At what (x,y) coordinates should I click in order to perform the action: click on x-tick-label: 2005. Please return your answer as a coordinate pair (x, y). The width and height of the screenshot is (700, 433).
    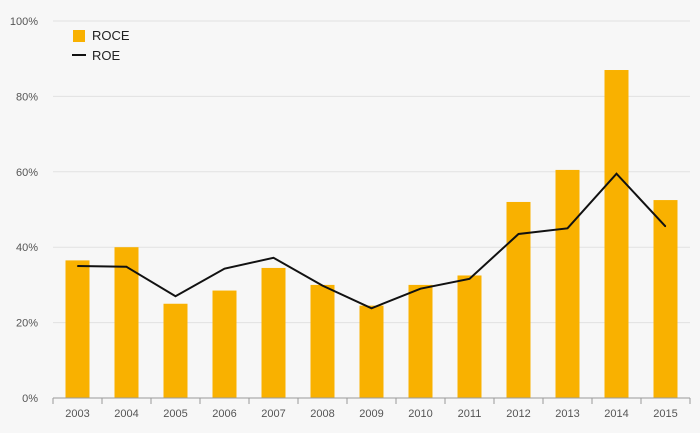
    Looking at the image, I should click on (175, 414).